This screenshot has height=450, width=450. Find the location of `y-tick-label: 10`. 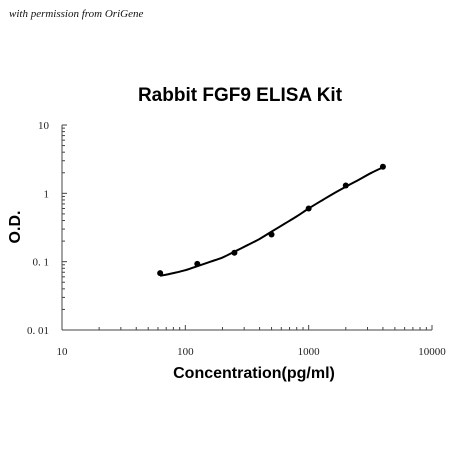

y-tick-label: 10 is located at coordinates (44, 126).